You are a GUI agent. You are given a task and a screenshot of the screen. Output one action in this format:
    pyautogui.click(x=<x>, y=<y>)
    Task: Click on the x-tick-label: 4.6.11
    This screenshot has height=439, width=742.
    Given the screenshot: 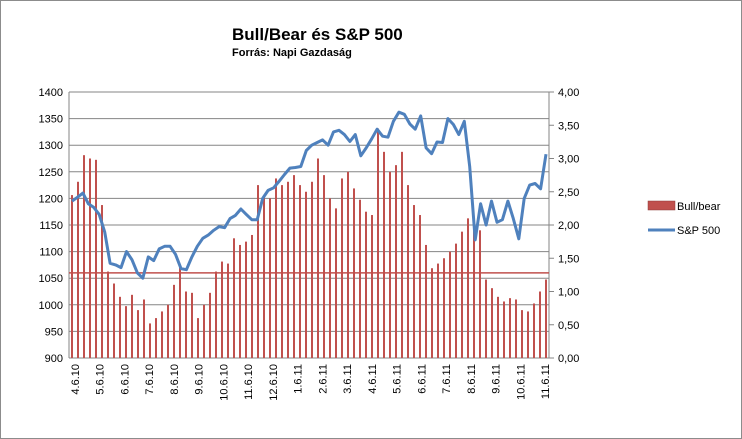 What is the action you would take?
    pyautogui.click(x=373, y=379)
    